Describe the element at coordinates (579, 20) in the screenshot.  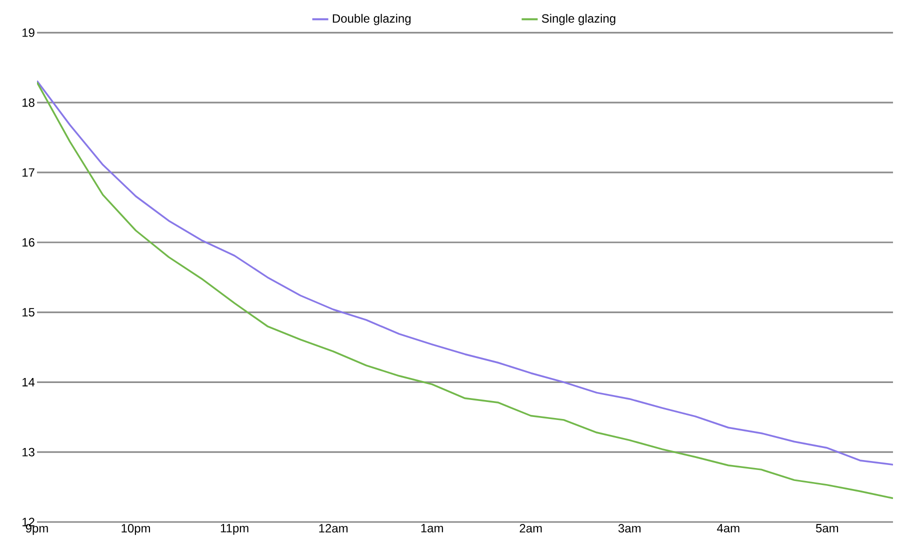
I see `legend-label: Single glazing` at that location.